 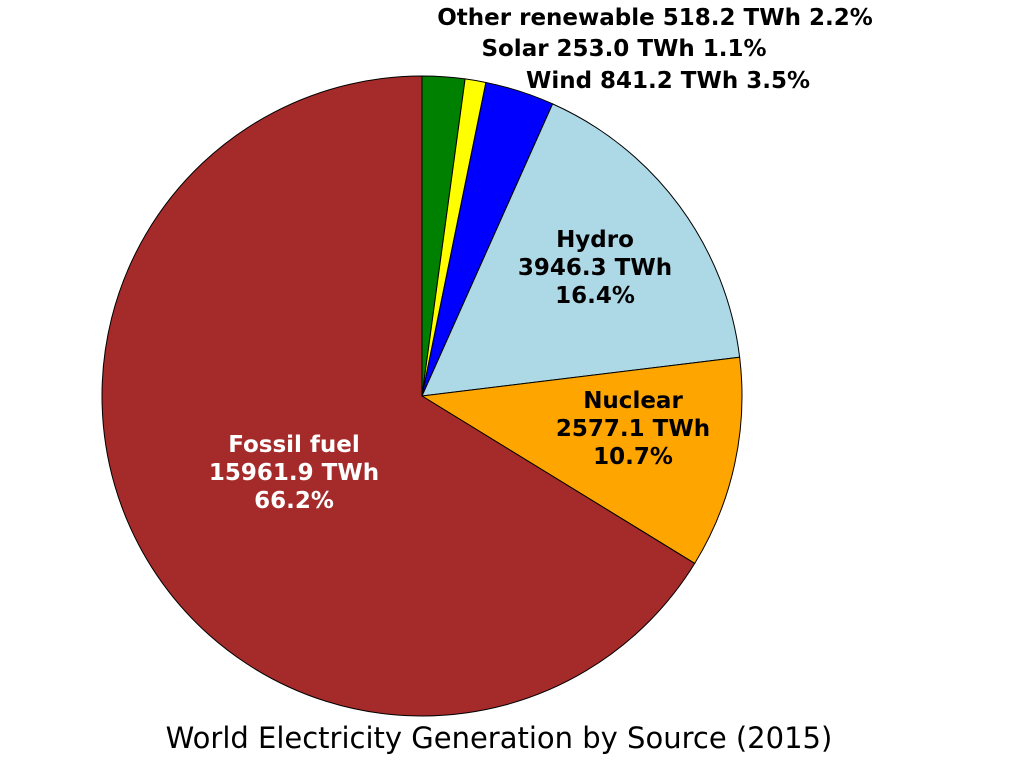 I want to click on slice-label-nuclear: Nuclear 2577.1 TWh 10.7%, so click(x=633, y=429).